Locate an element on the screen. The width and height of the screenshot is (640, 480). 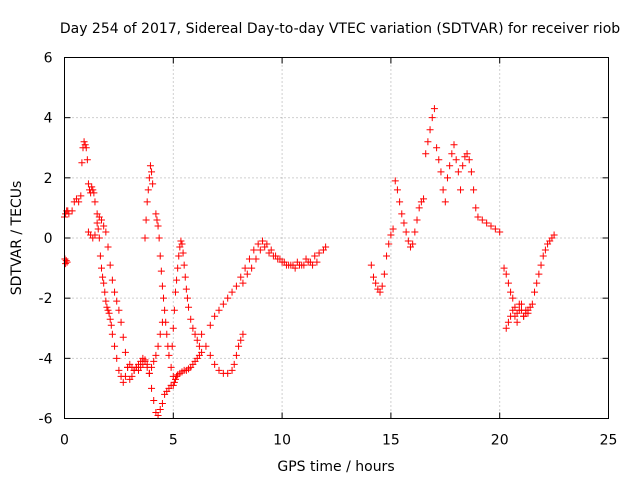
x-tick-label: 10 is located at coordinates (282, 441).